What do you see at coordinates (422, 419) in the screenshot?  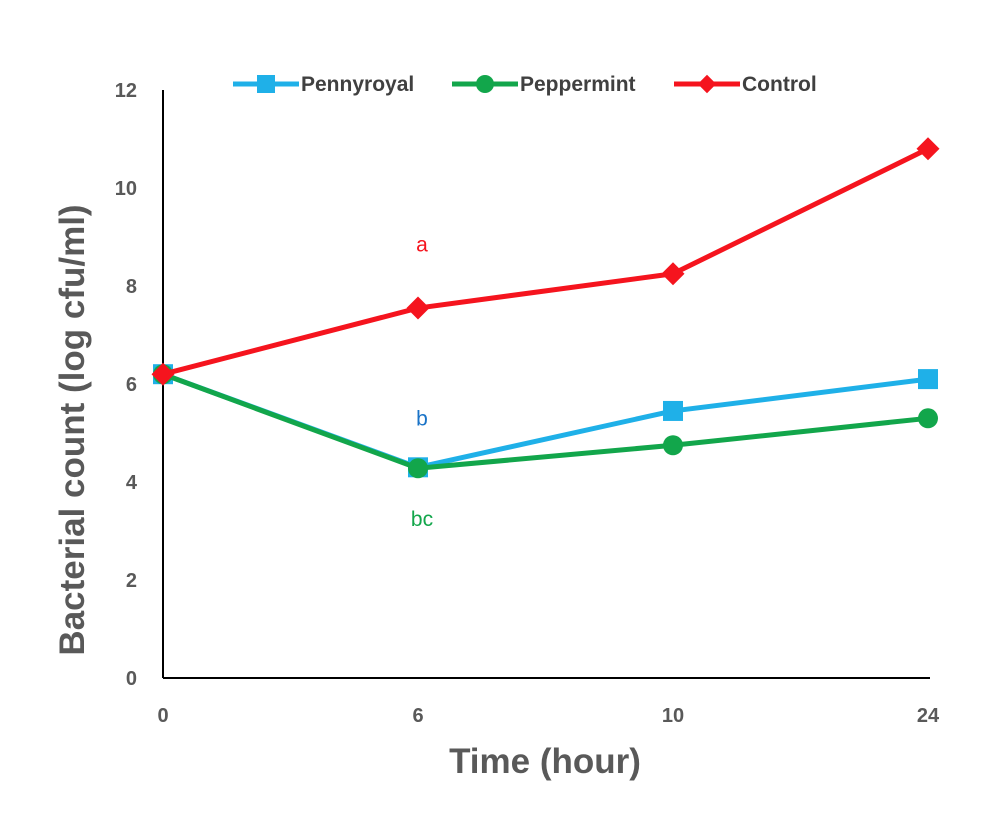 I see `significance-label: b` at bounding box center [422, 419].